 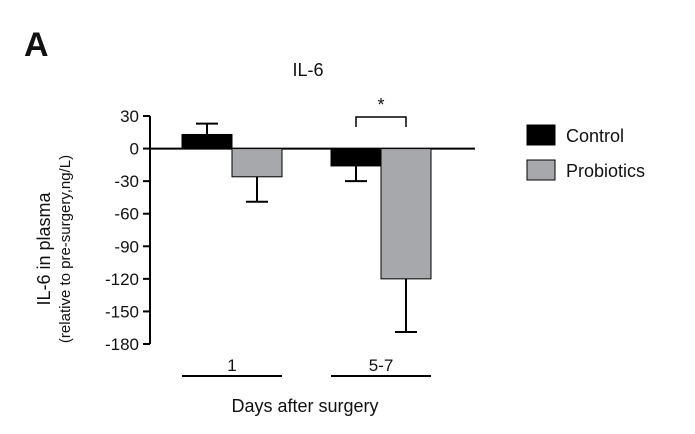 What do you see at coordinates (381, 365) in the screenshot?
I see `x-tick-label: 5-7` at bounding box center [381, 365].